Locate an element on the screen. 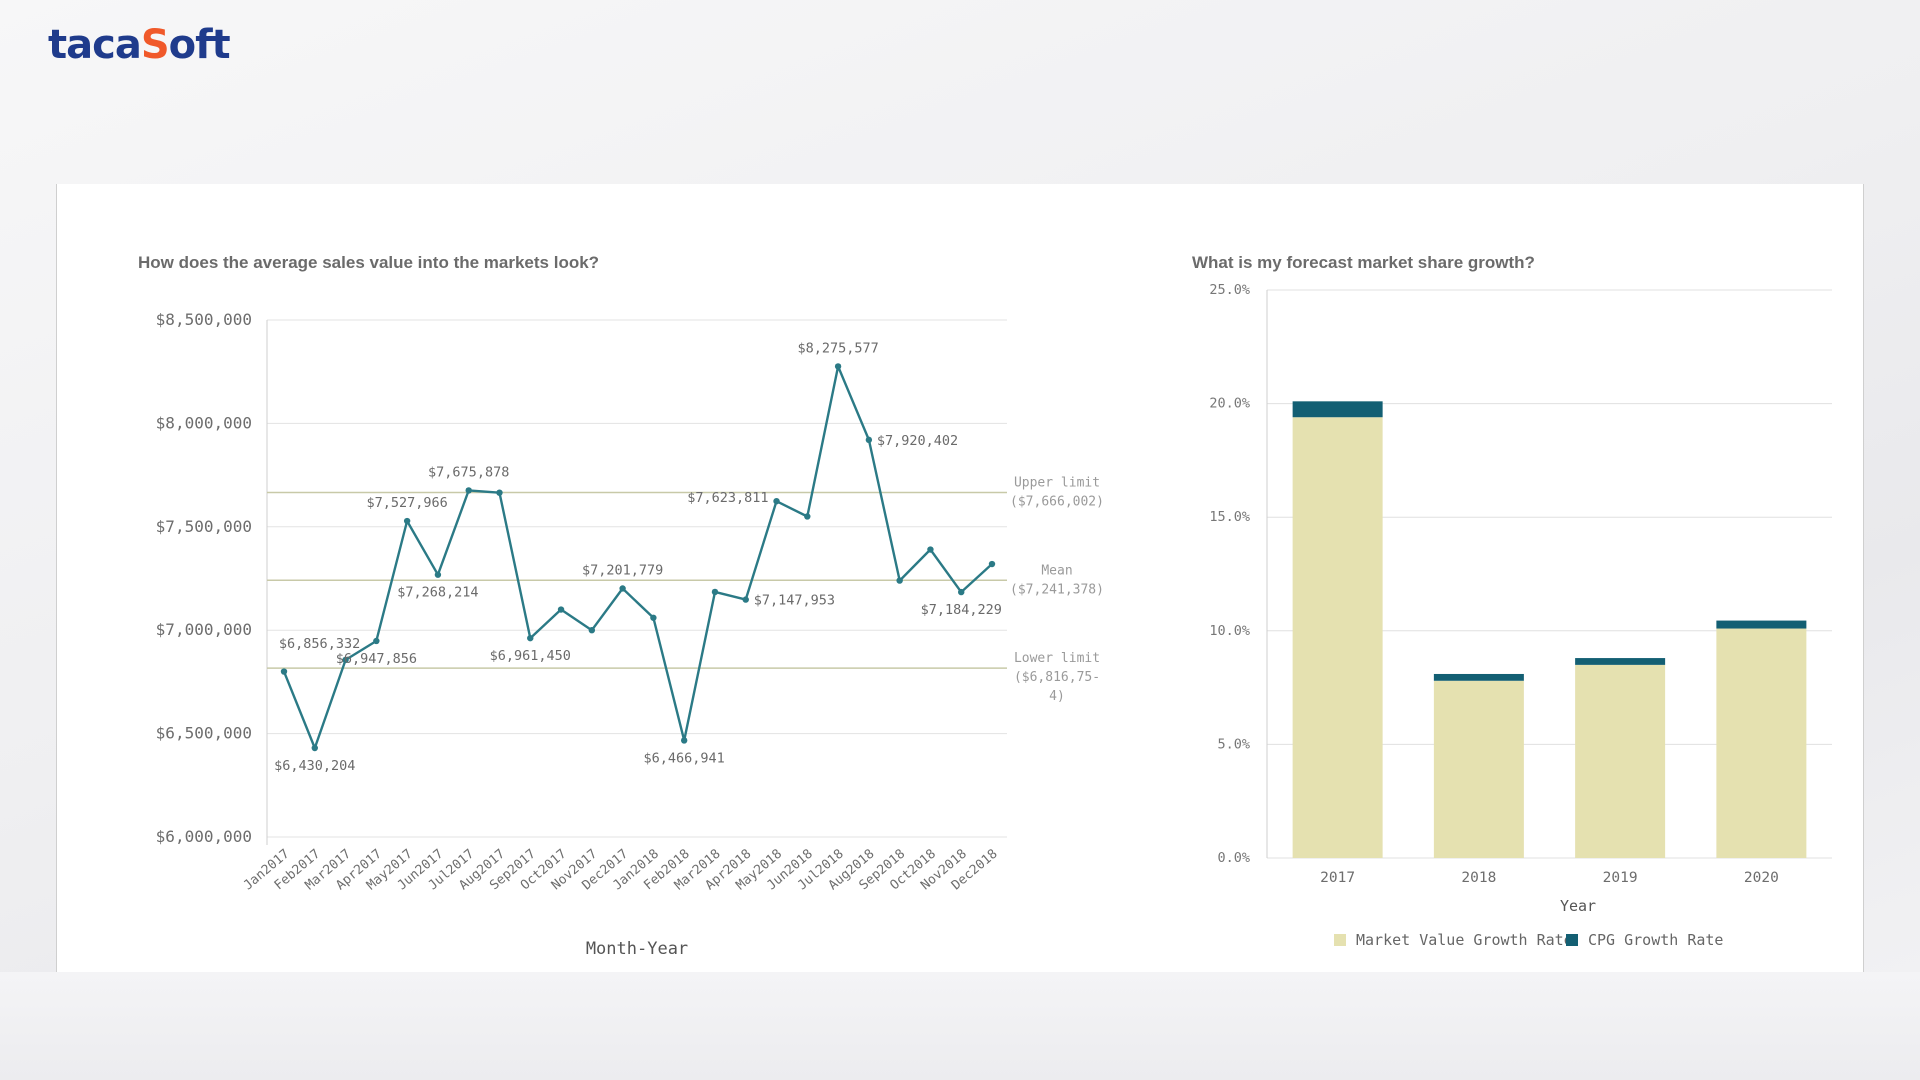 The height and width of the screenshot is (1080, 1920). x-axis-label: Month-Year is located at coordinates (637, 949).